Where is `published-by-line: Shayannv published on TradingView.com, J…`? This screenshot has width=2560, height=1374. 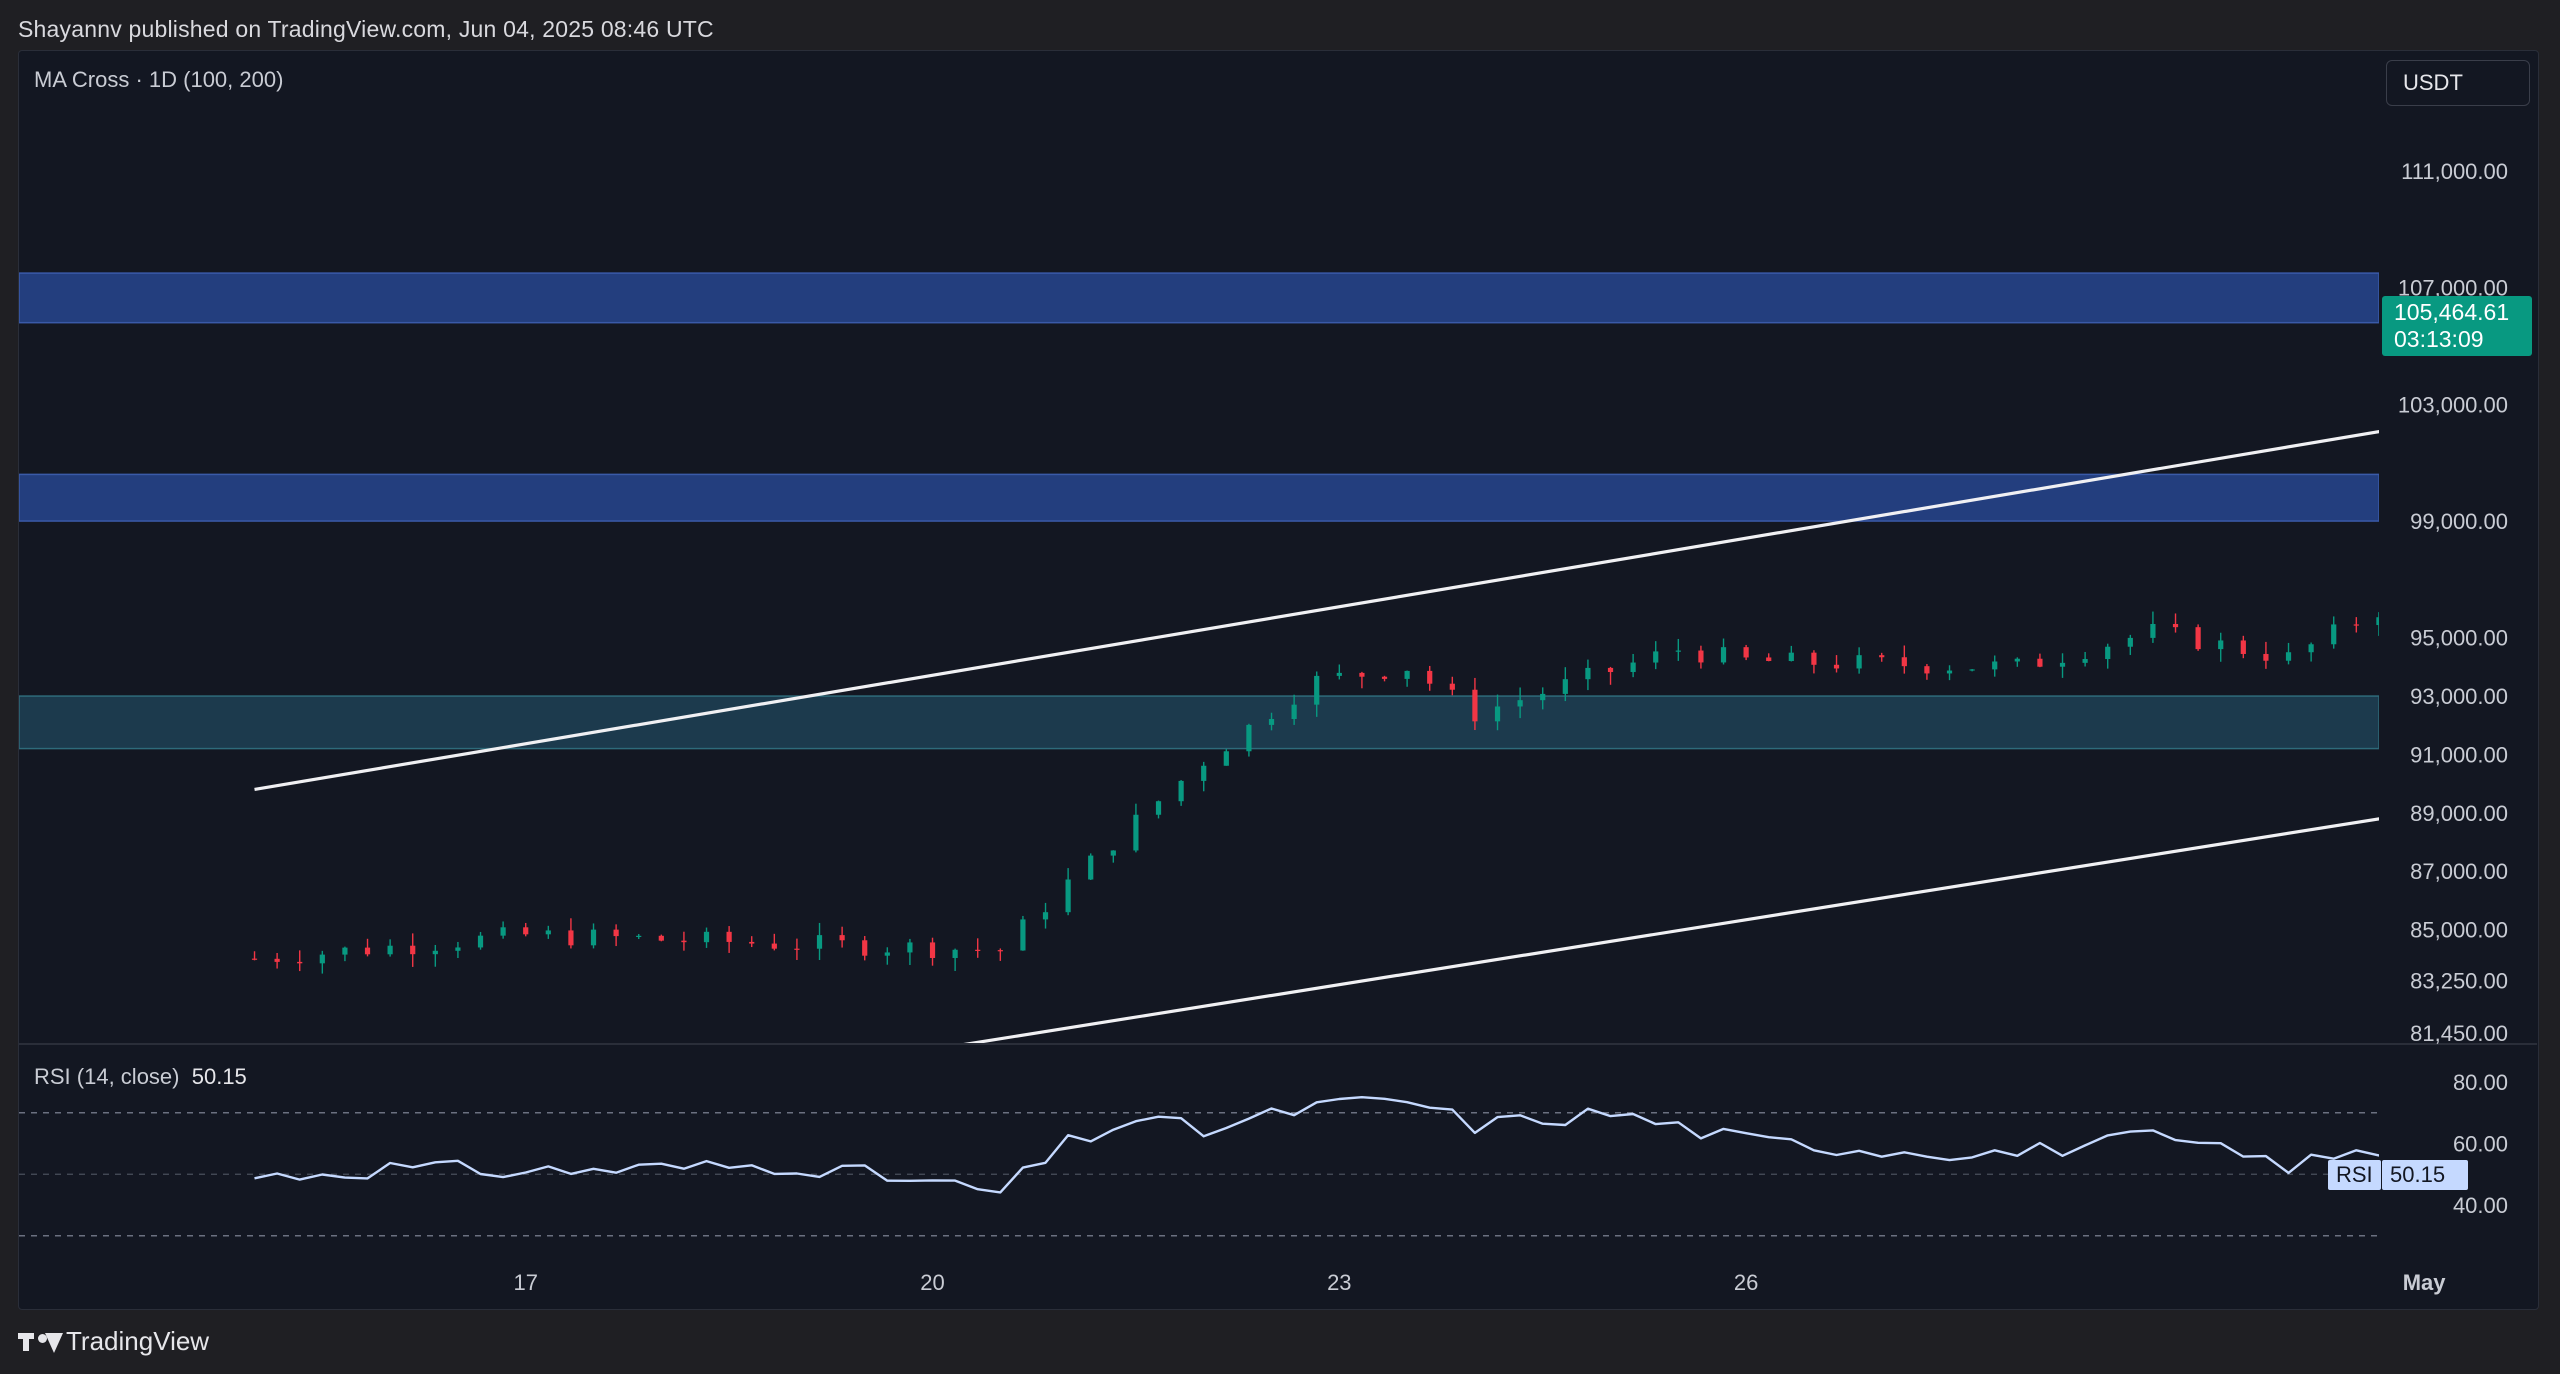 published-by-line: Shayannv published on TradingView.com, J… is located at coordinates (366, 29).